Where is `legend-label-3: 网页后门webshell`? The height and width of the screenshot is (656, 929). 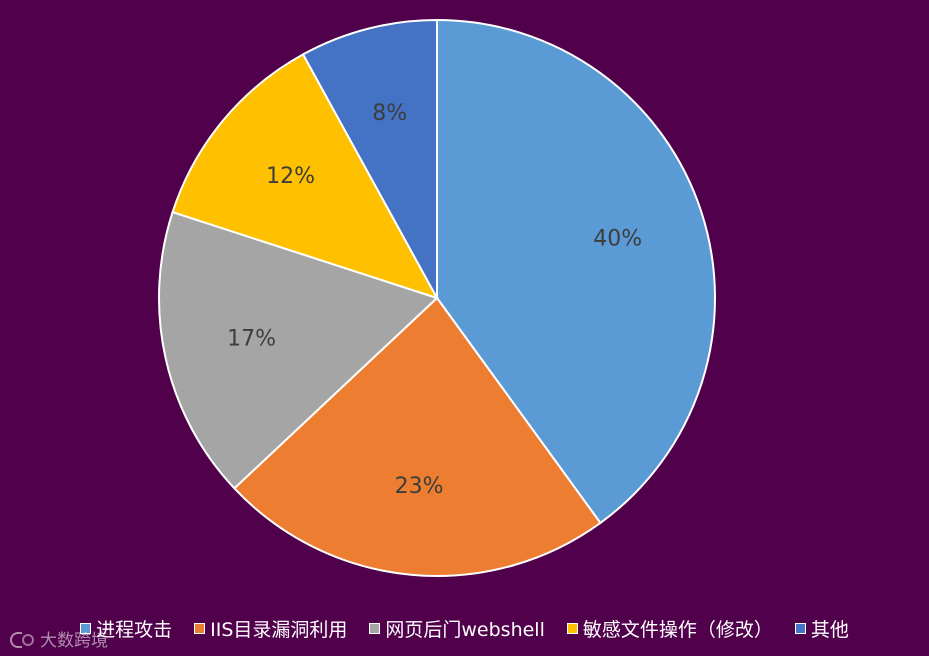 legend-label-3: 网页后门webshell is located at coordinates (465, 629).